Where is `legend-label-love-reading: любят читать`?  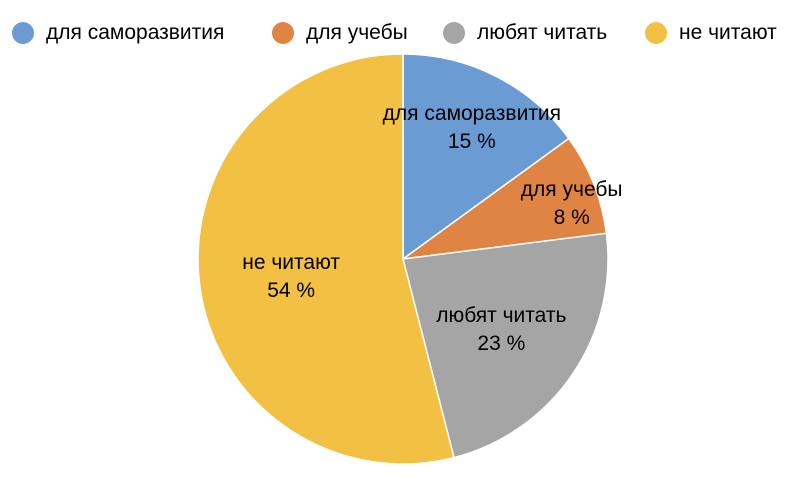
legend-label-love-reading: любят читать is located at coordinates (542, 32).